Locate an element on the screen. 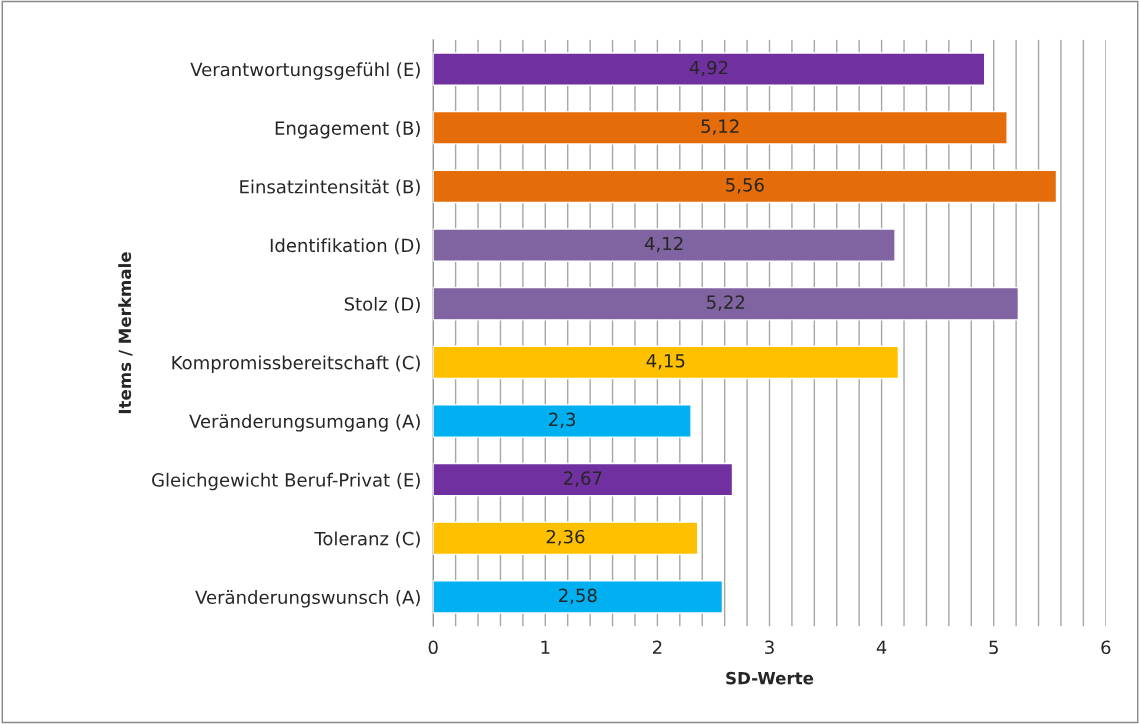 This screenshot has height=724, width=1140. x-tick-label: 1 is located at coordinates (545, 647).